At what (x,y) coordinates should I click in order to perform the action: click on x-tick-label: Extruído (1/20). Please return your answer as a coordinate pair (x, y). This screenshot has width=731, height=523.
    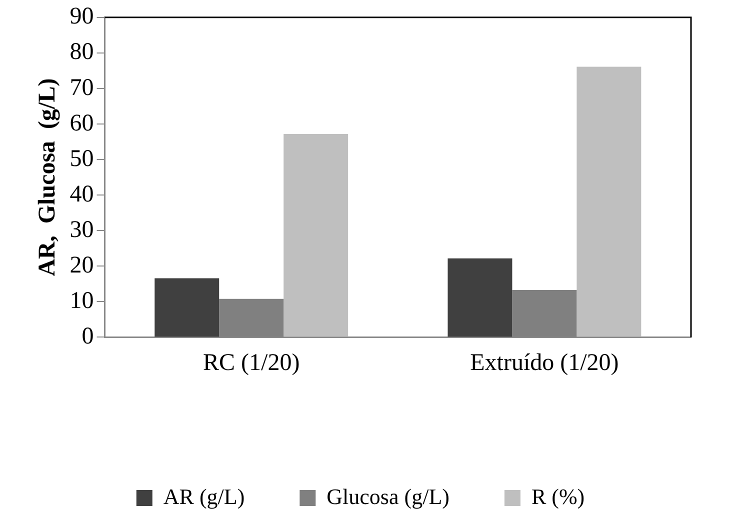
    Looking at the image, I should click on (544, 363).